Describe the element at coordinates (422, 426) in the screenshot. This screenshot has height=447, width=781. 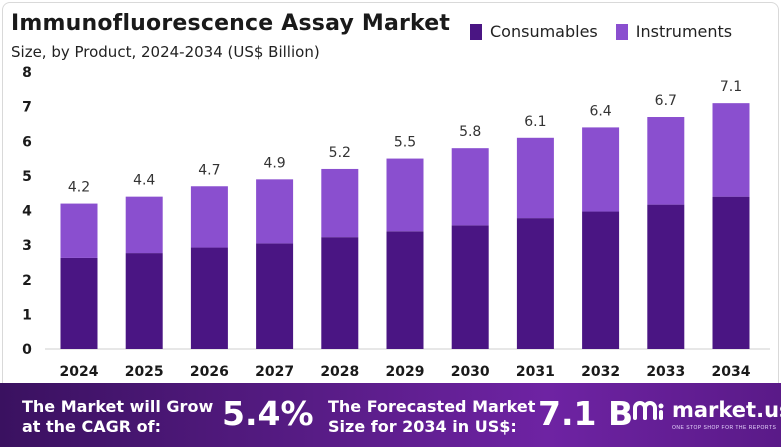
I see `forecast-caption-line2: Size for 2034 in US$:` at that location.